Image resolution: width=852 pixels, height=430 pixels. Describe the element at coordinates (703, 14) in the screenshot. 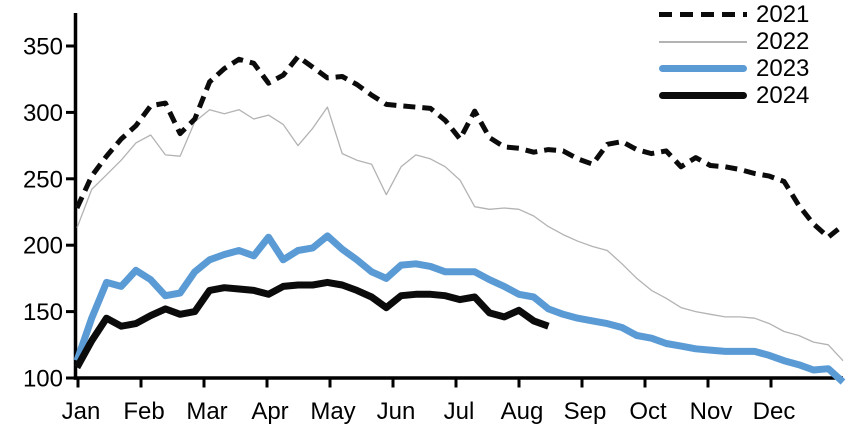

I see `legend-swatch-dashed-line` at that location.